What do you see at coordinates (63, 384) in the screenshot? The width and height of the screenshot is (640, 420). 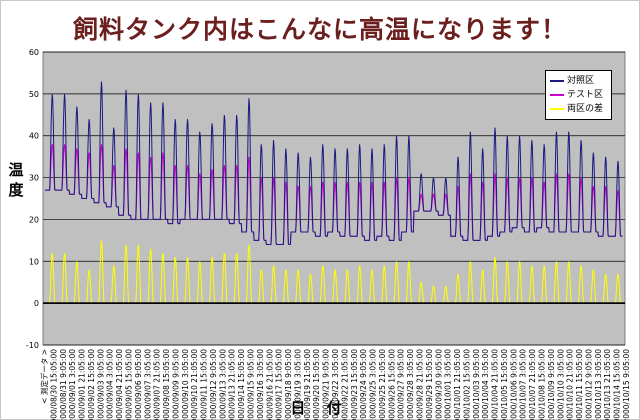 I see `x-tick-label: 2000/08/31 9:05:00` at bounding box center [63, 384].